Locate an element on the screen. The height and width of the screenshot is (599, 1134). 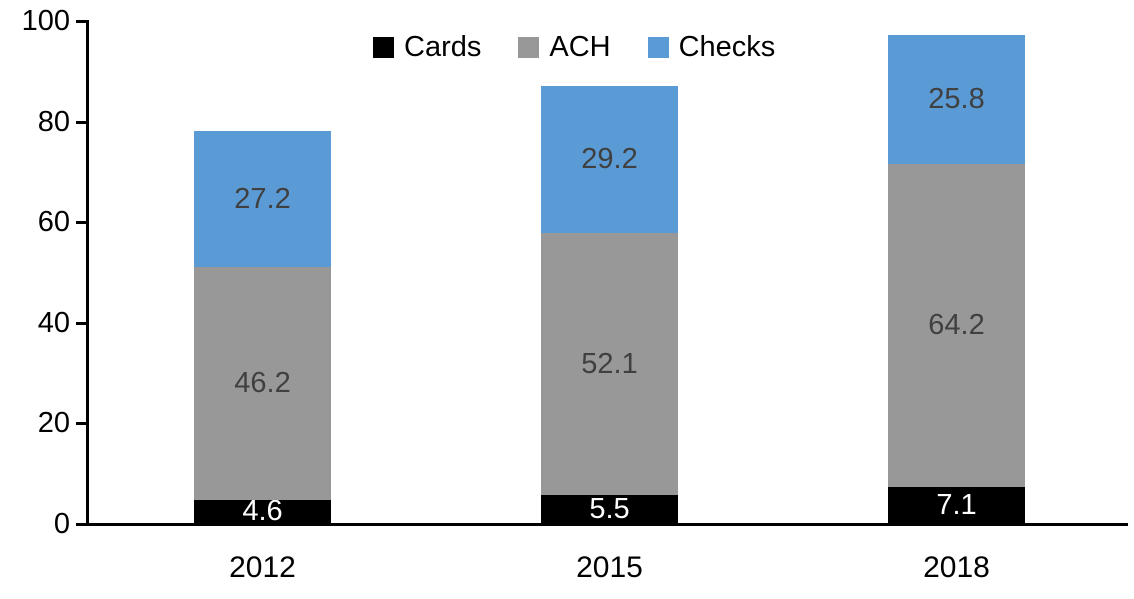
bar-segment-ach: 52.1 is located at coordinates (609, 364).